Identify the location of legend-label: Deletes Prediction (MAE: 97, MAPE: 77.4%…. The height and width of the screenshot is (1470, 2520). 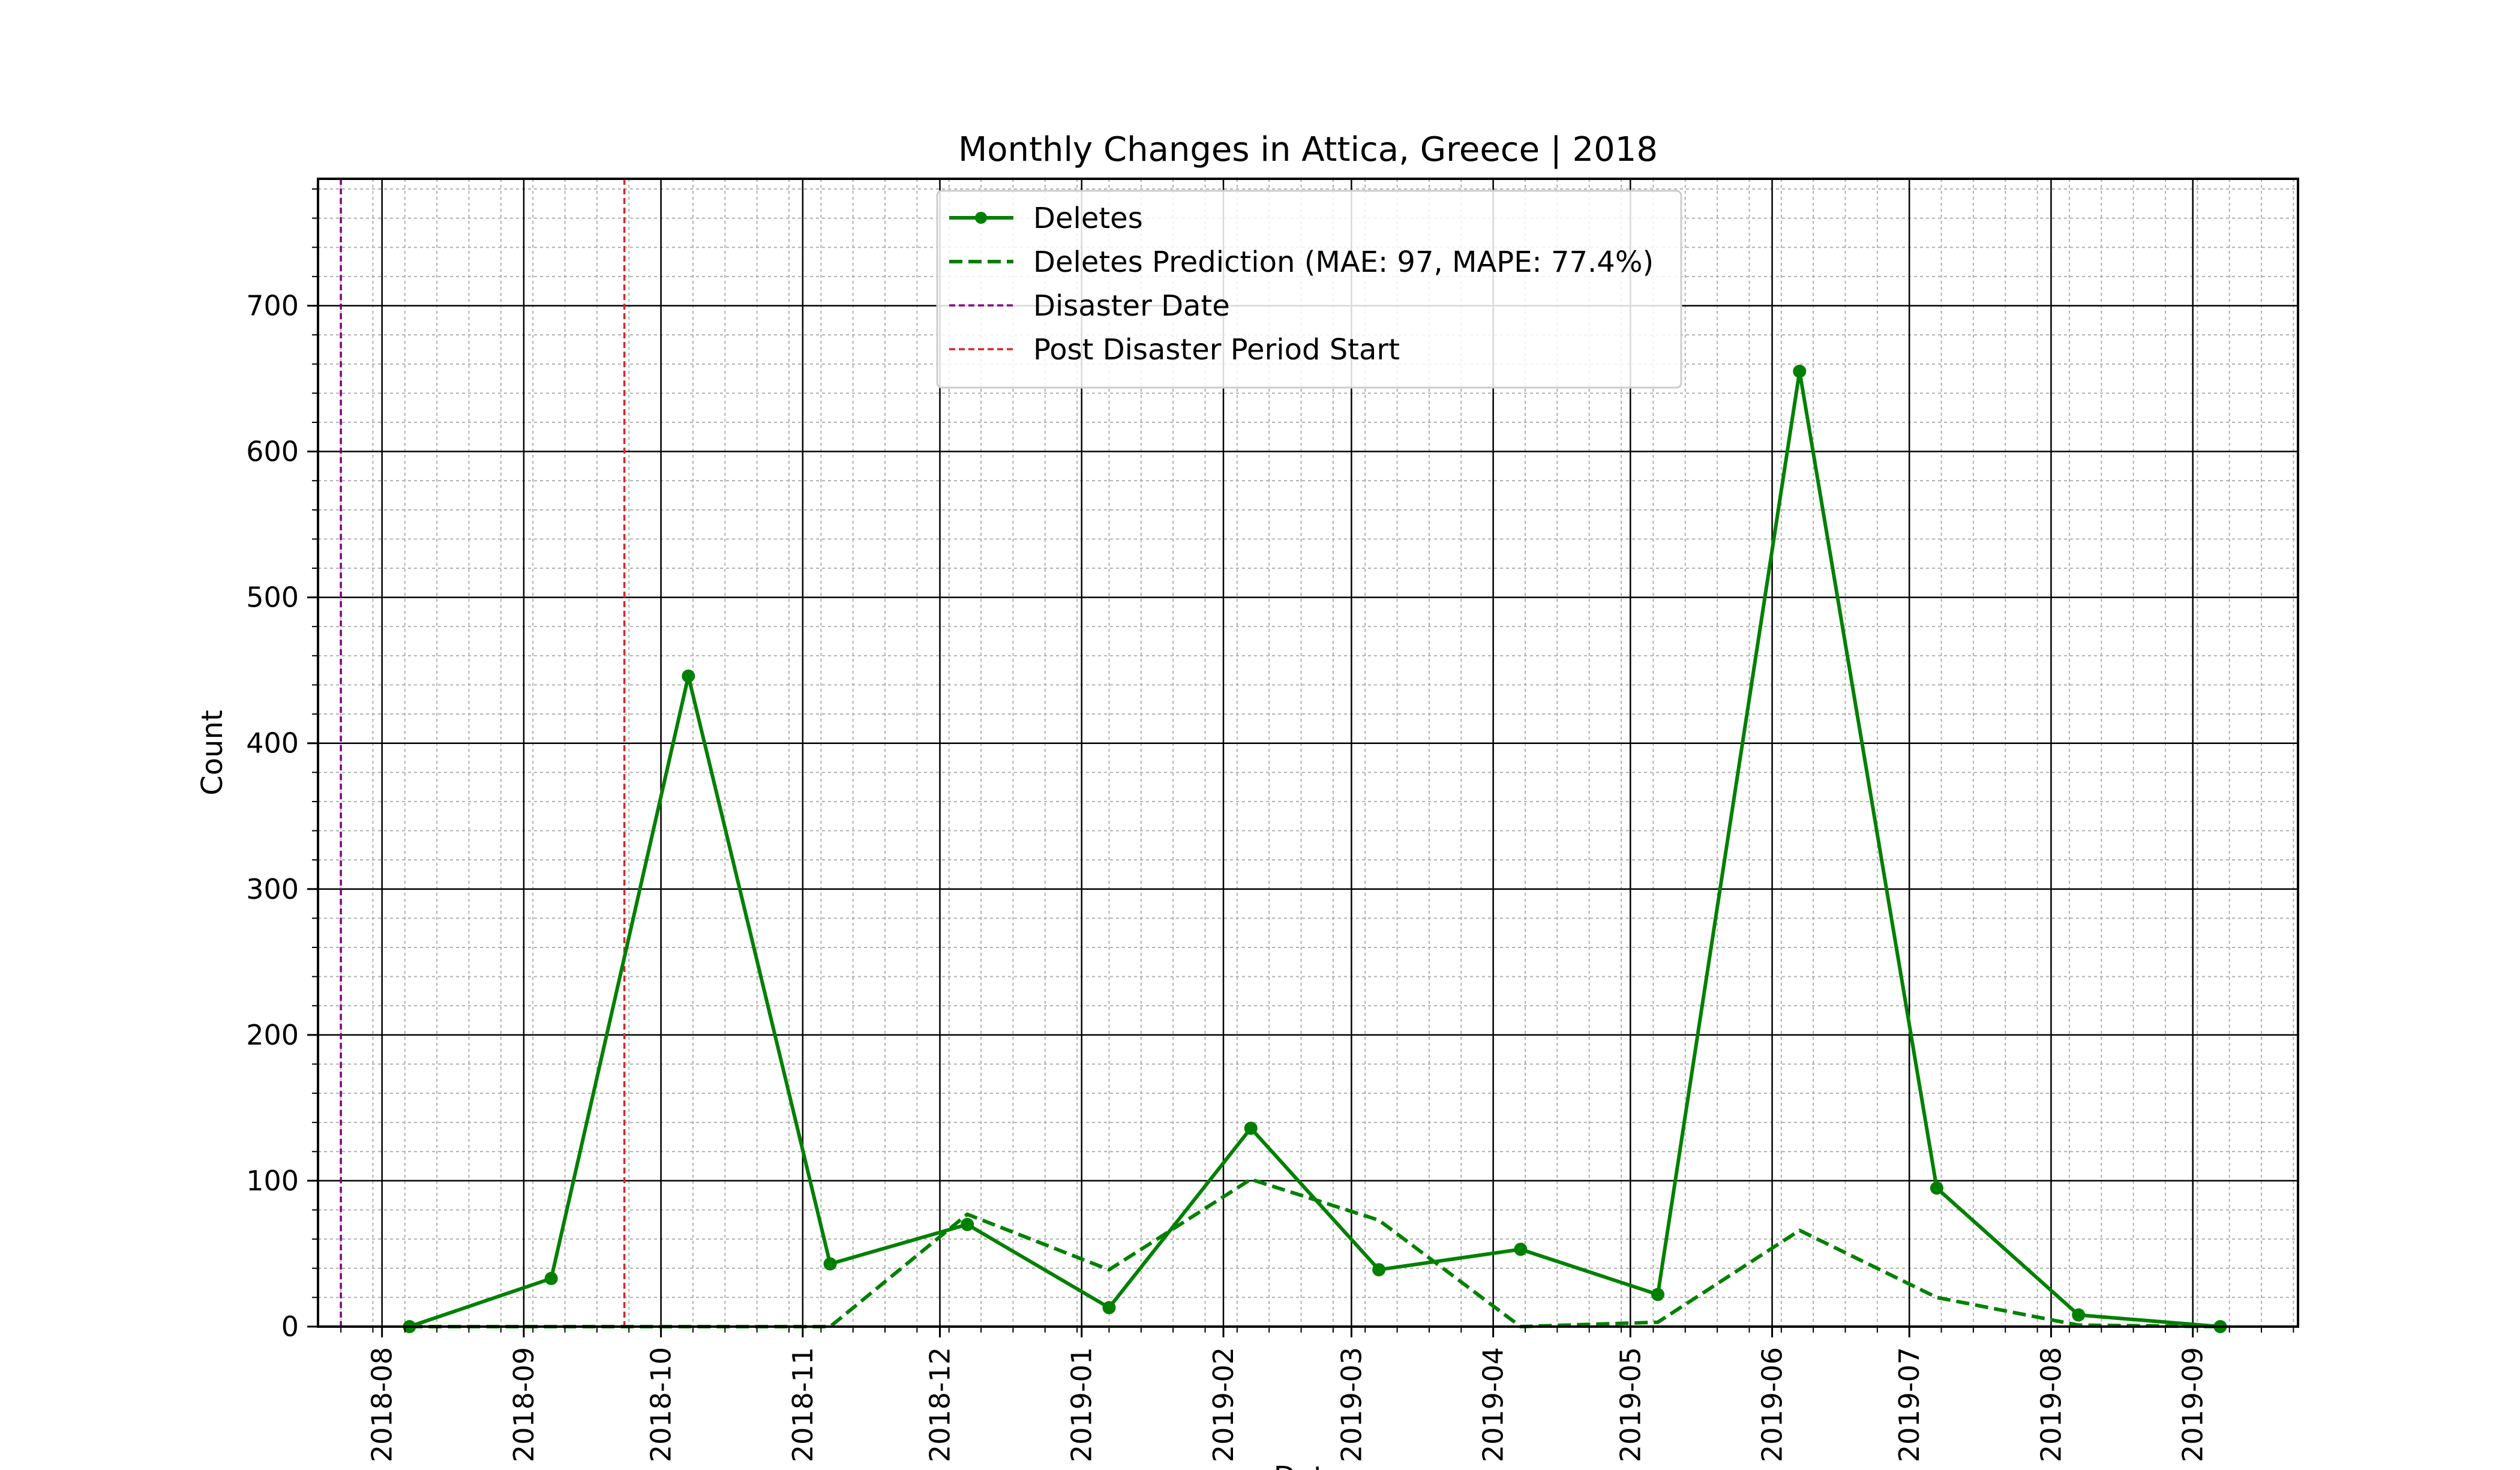
(1344, 262).